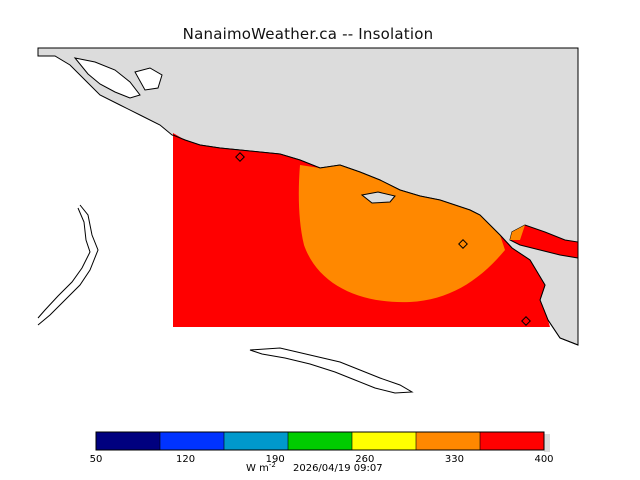  What do you see at coordinates (454, 459) in the screenshot?
I see `colorbar-tick-label: 330` at bounding box center [454, 459].